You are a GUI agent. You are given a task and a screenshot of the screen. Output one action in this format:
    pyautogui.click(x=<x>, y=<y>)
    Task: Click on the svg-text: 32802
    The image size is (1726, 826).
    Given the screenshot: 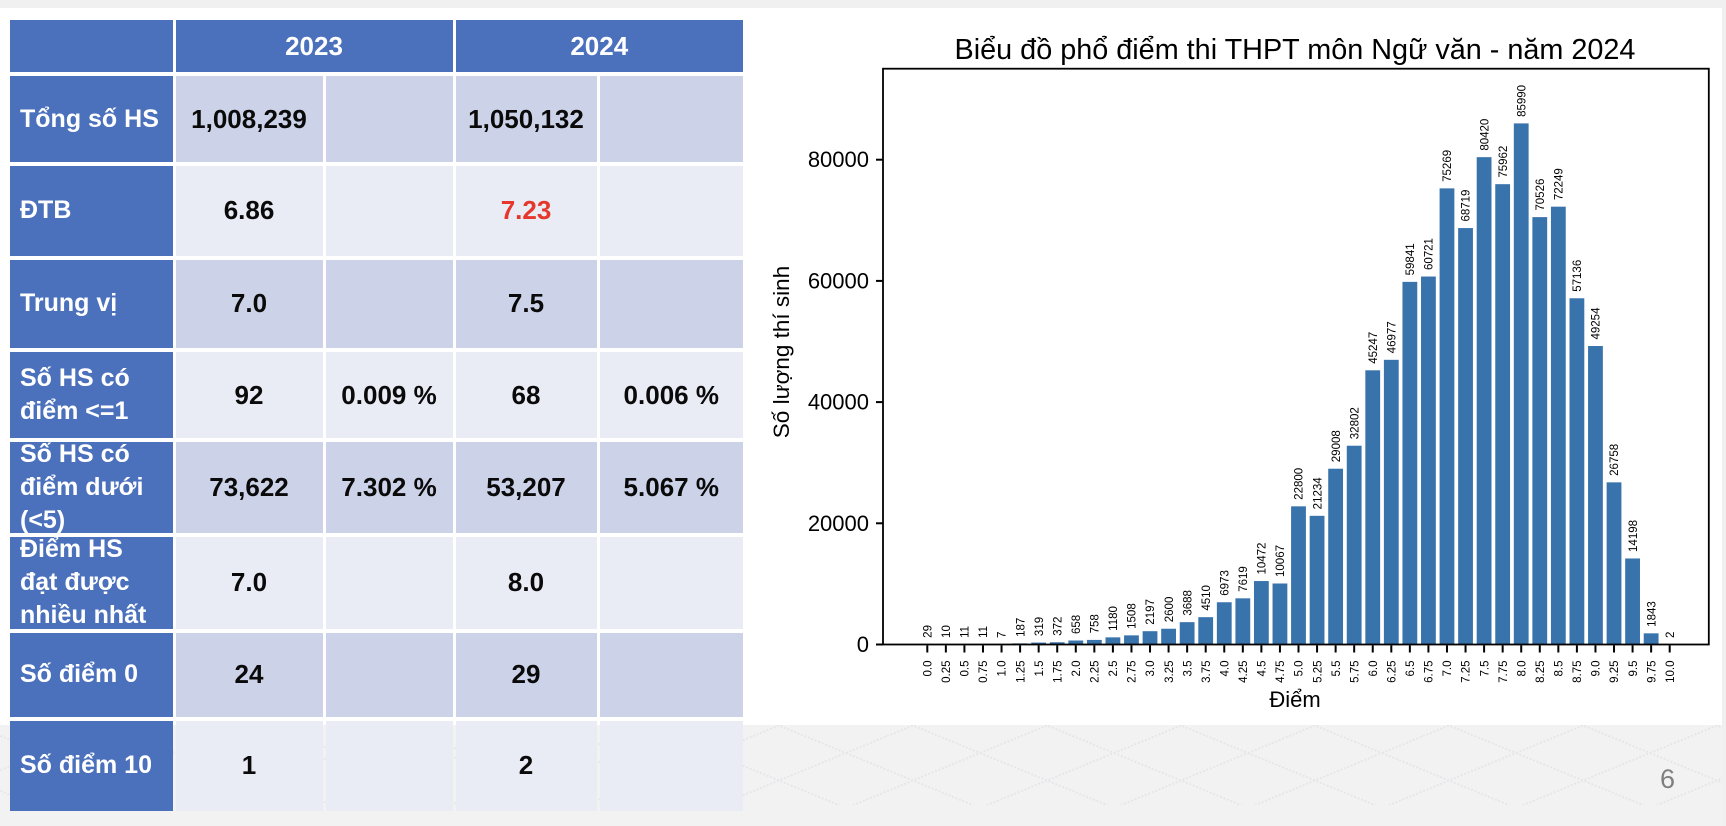 What is the action you would take?
    pyautogui.click(x=1355, y=423)
    